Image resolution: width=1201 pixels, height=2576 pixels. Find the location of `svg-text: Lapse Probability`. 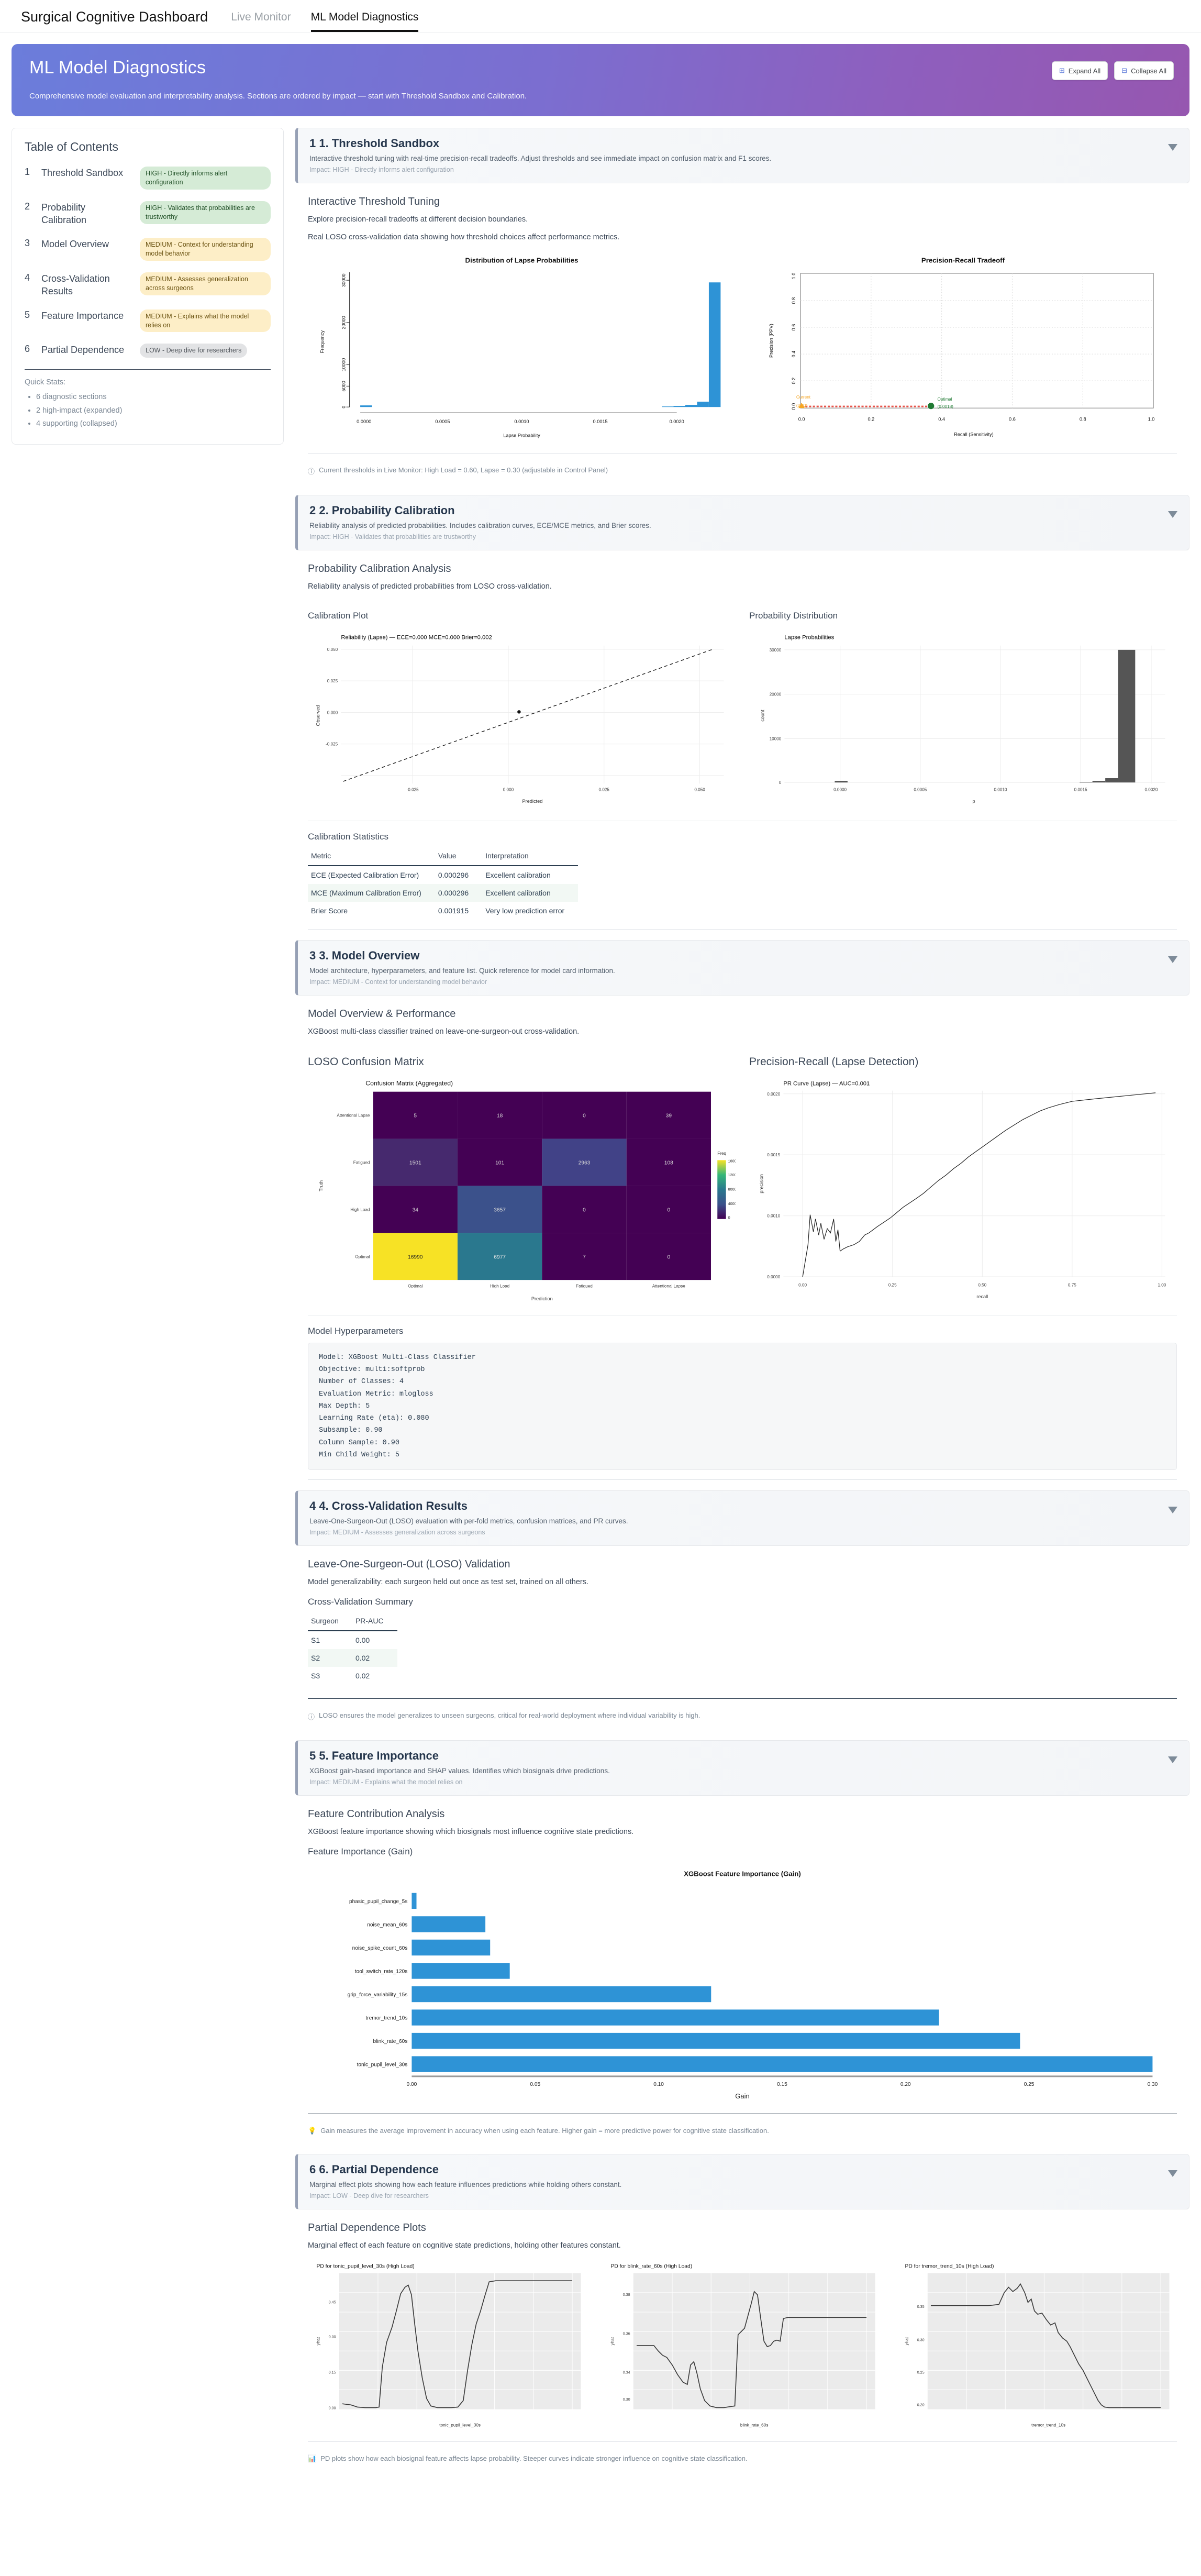

svg-text: Lapse Probability is located at coordinates (521, 435).